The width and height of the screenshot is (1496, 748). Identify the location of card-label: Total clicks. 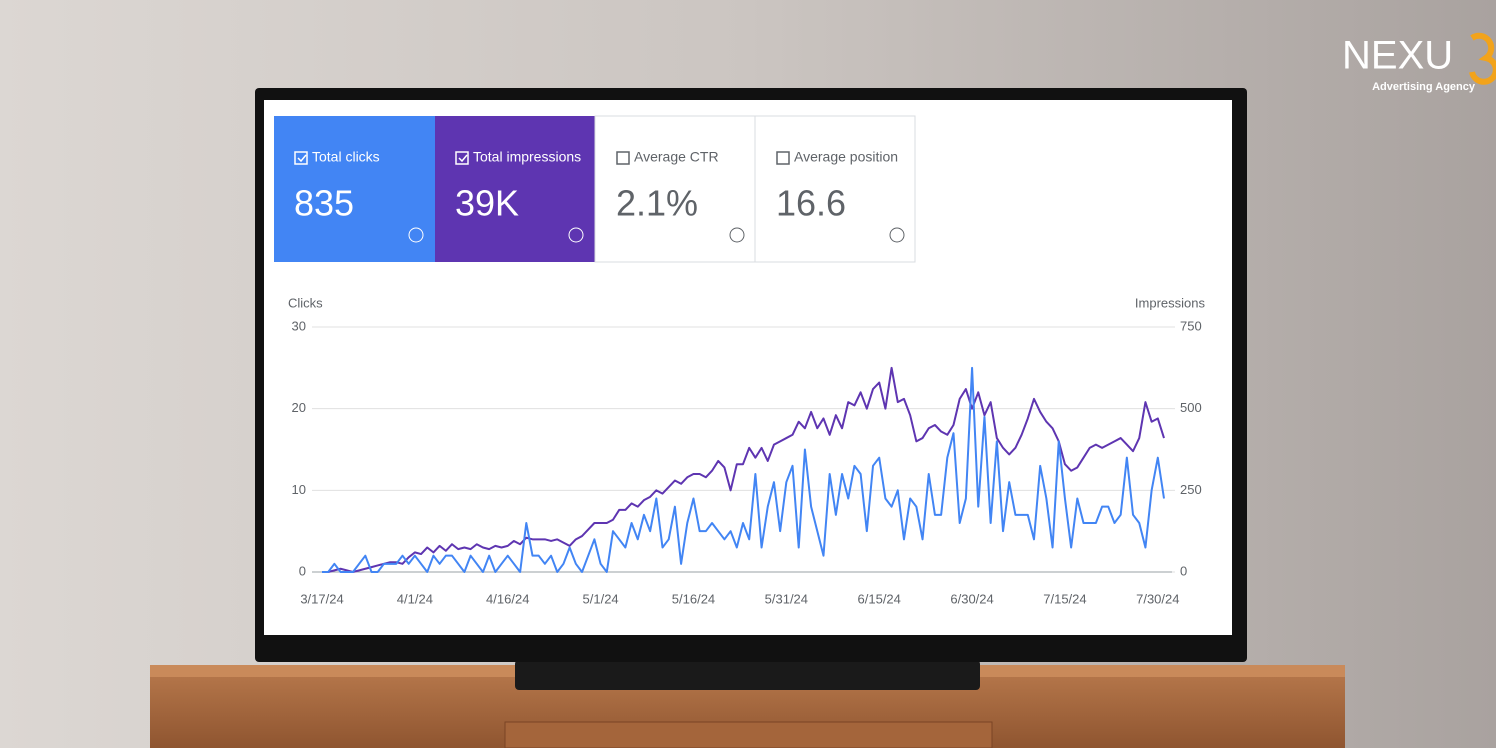
(346, 157).